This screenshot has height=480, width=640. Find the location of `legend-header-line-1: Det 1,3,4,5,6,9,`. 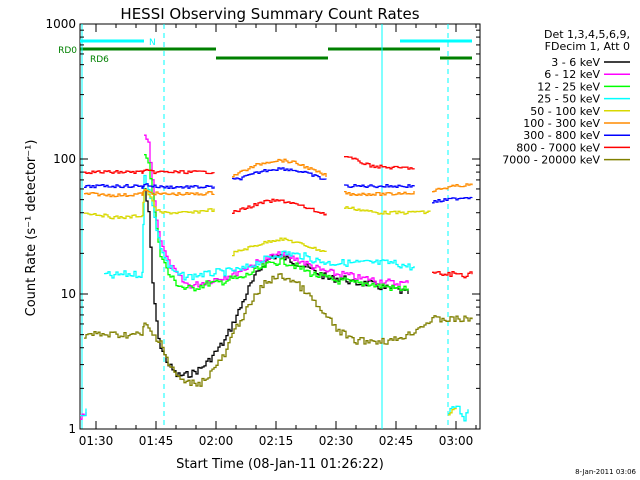

legend-header-line-1: Det 1,3,4,5,6,9, is located at coordinates (587, 34).